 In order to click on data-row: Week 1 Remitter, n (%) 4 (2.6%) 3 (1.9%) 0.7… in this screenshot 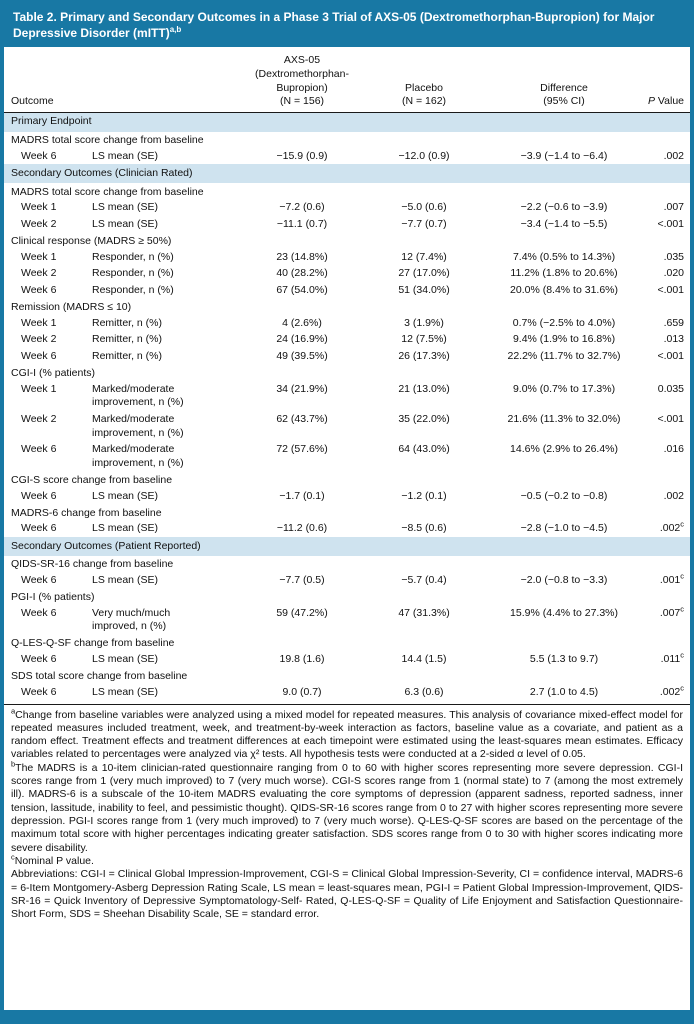, I will do `click(347, 323)`.